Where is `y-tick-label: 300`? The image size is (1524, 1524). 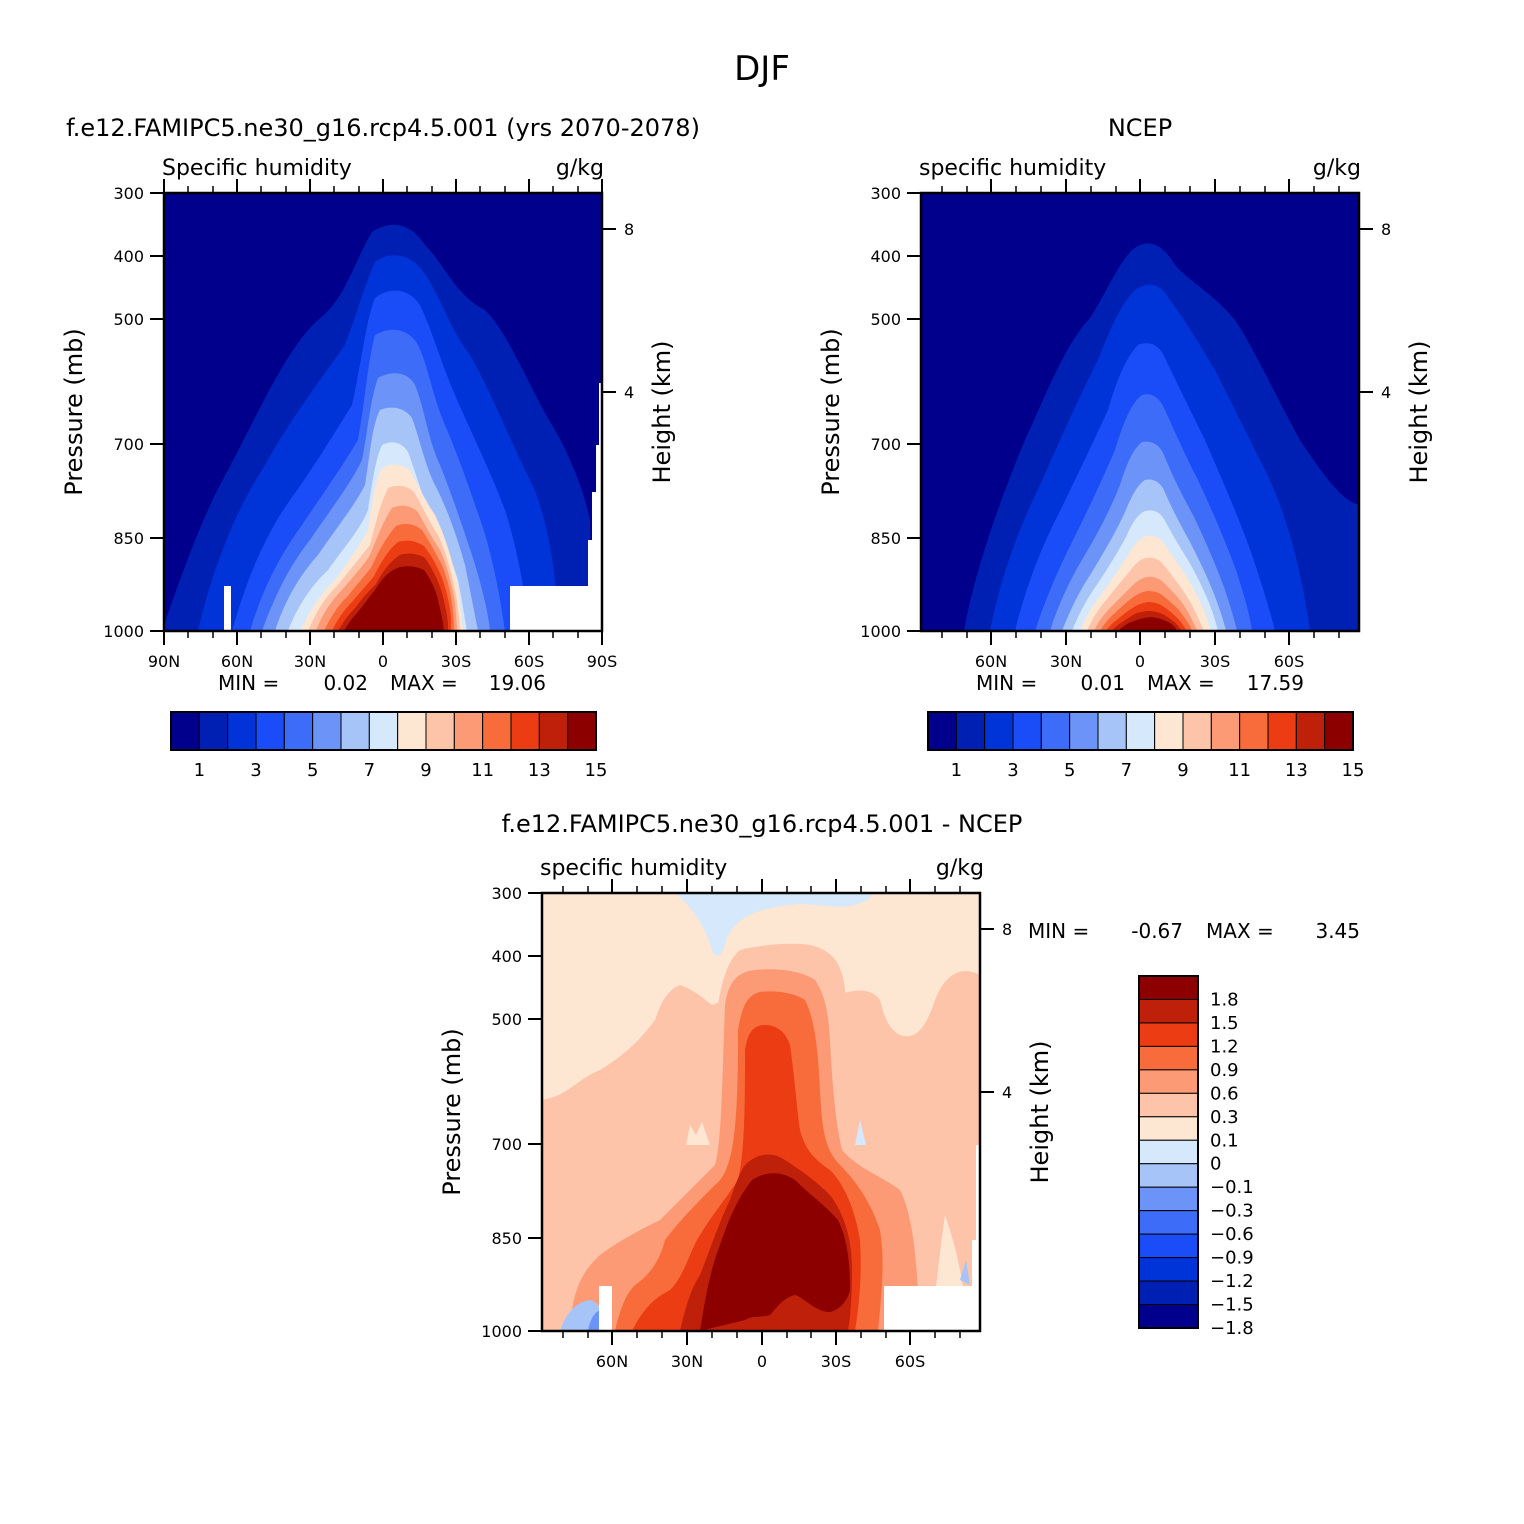 y-tick-label: 300 is located at coordinates (885, 193).